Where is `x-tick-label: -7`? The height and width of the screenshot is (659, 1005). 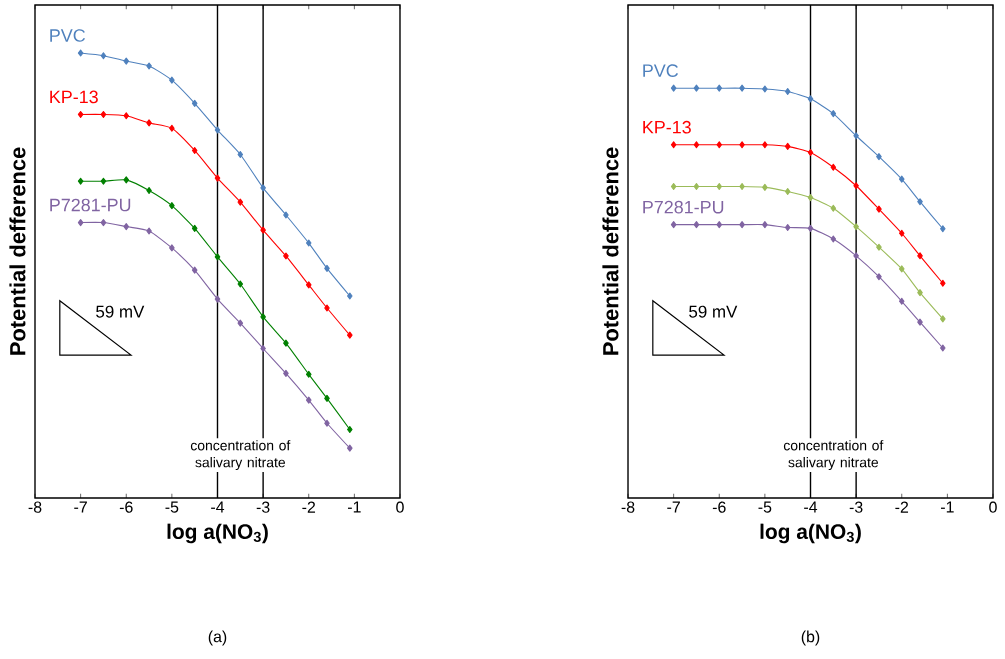
x-tick-label: -7 is located at coordinates (80, 507).